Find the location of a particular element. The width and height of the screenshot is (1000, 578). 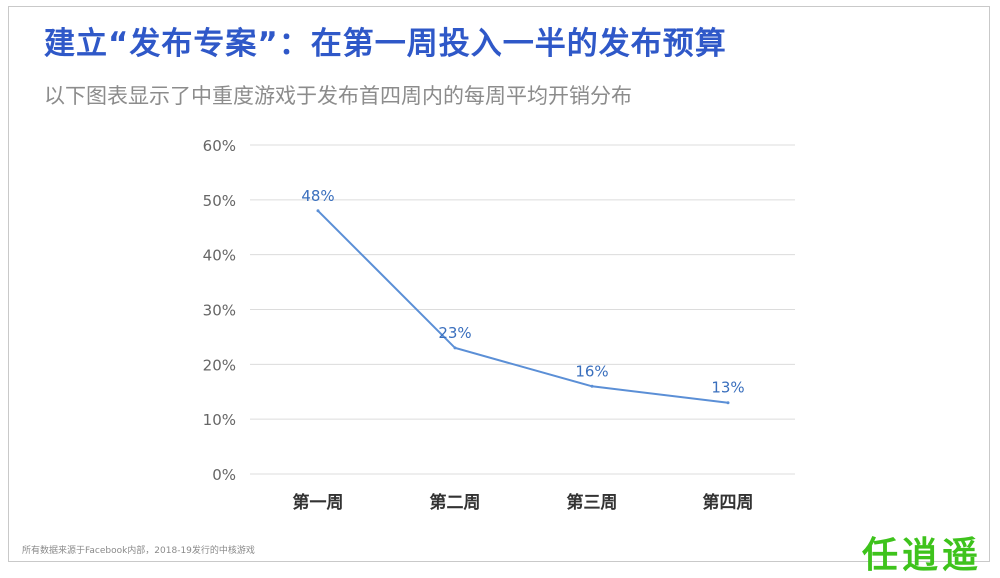

y-tick-label: 10% is located at coordinates (219, 420).